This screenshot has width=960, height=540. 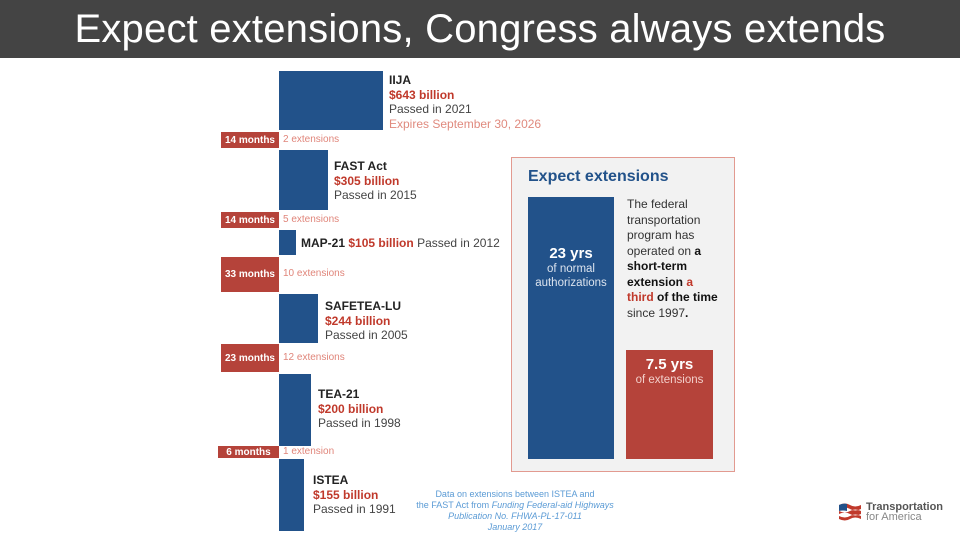 I want to click on callout-title: Expect extensions, so click(x=598, y=176).